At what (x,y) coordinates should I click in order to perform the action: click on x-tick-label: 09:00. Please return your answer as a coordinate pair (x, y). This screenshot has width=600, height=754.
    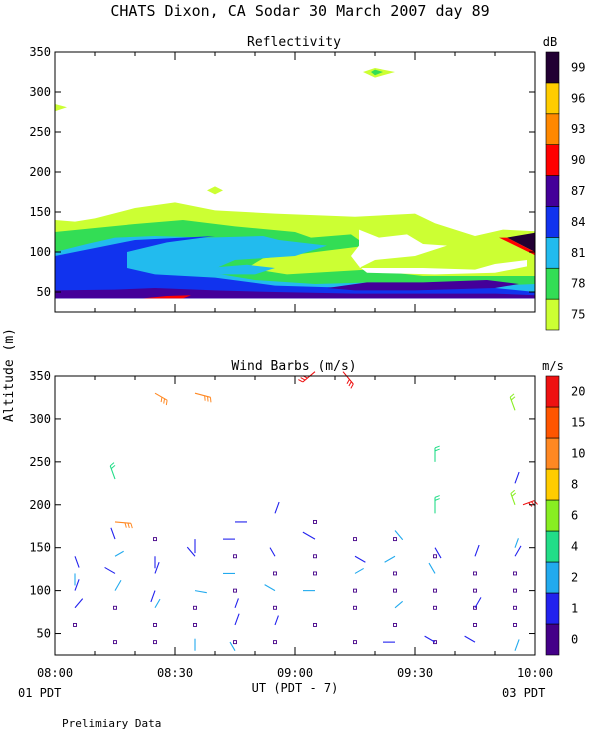
    Looking at the image, I should click on (295, 673).